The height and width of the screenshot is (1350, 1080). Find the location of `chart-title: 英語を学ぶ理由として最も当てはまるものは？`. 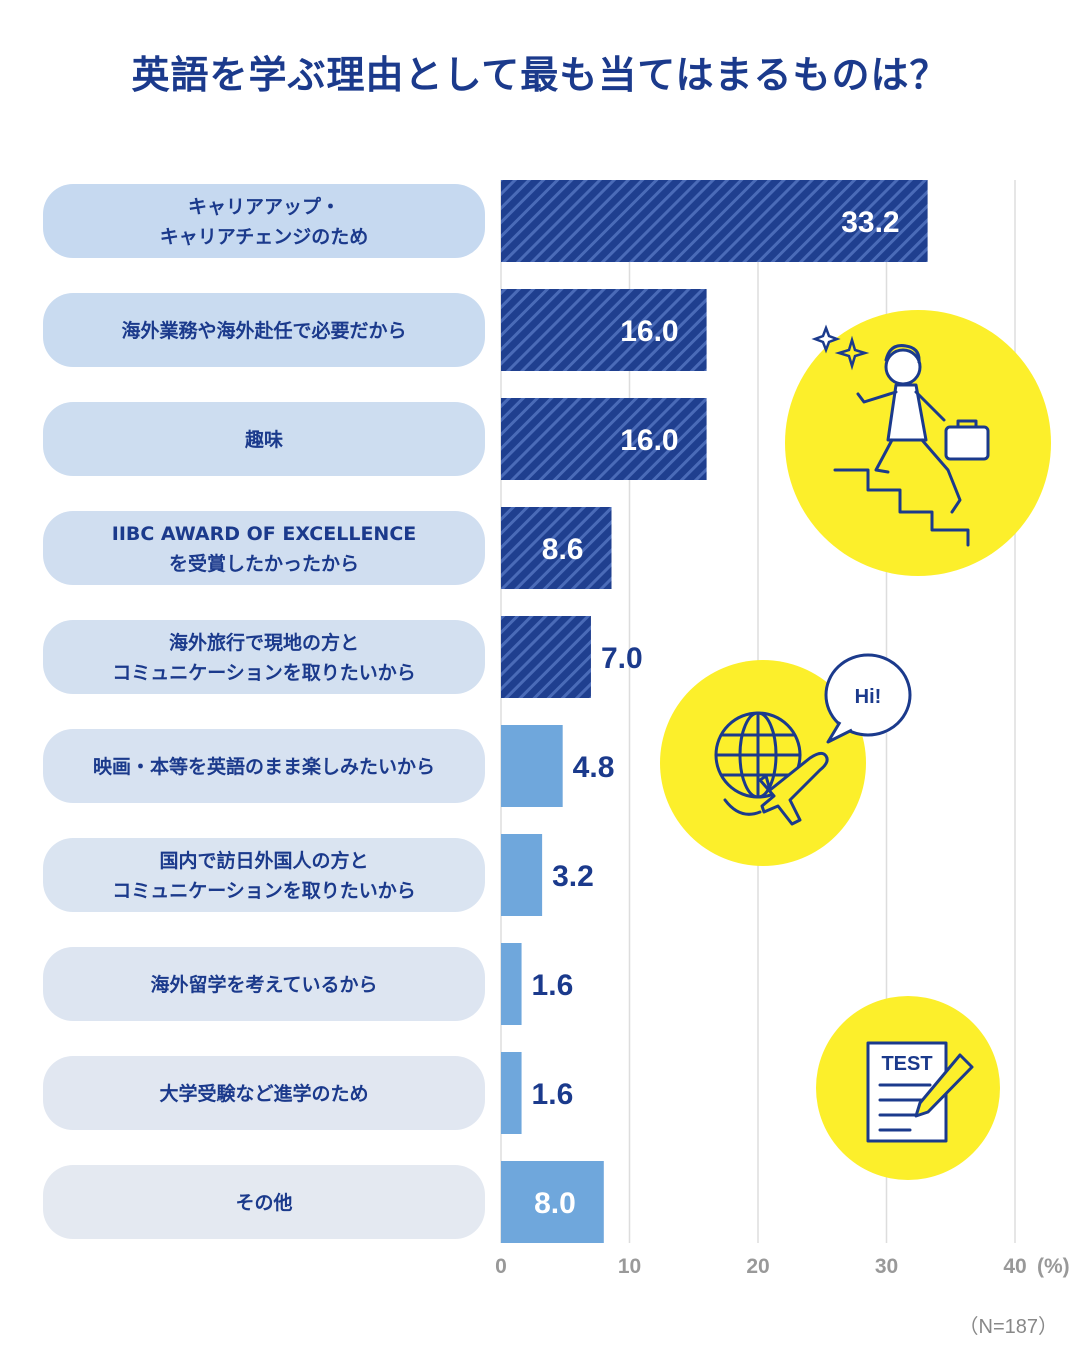

chart-title: 英語を学ぶ理由として最も当てはまるものは？ is located at coordinates (540, 75).